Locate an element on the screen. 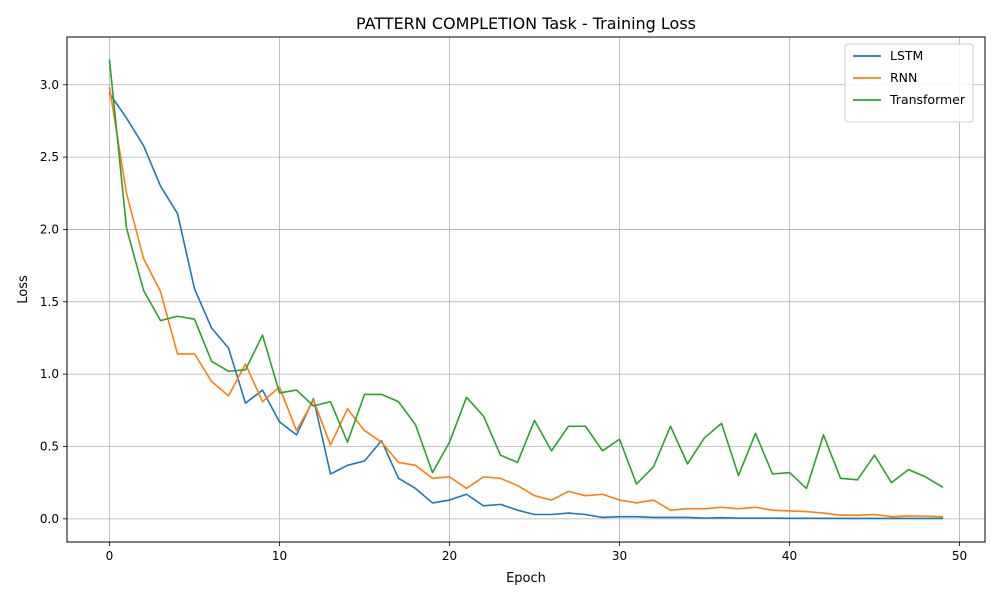 The image size is (1000, 600). y-tick-label: 0.0 is located at coordinates (49, 519).